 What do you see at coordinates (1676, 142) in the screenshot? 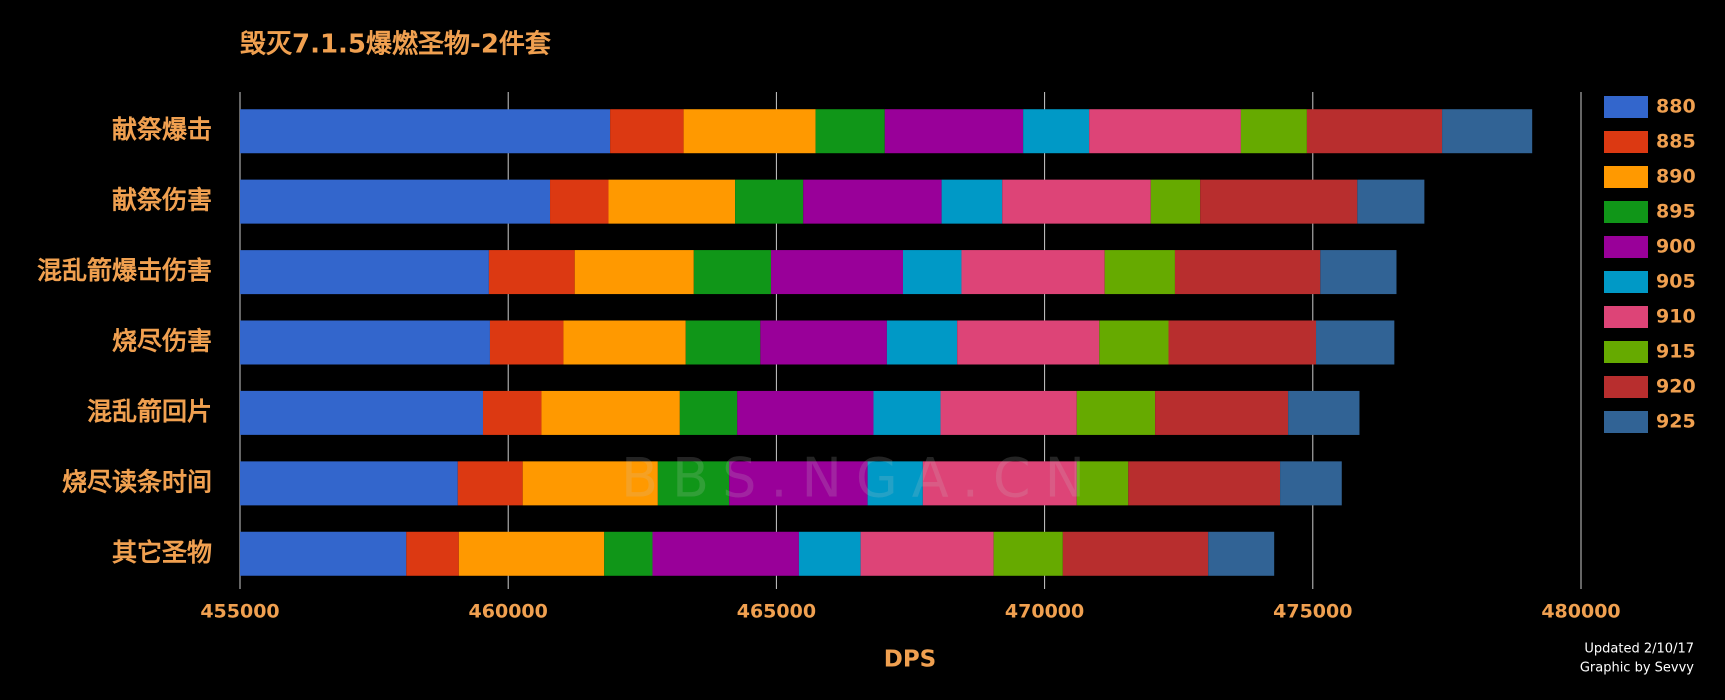
I see `legend-label: 885` at bounding box center [1676, 142].